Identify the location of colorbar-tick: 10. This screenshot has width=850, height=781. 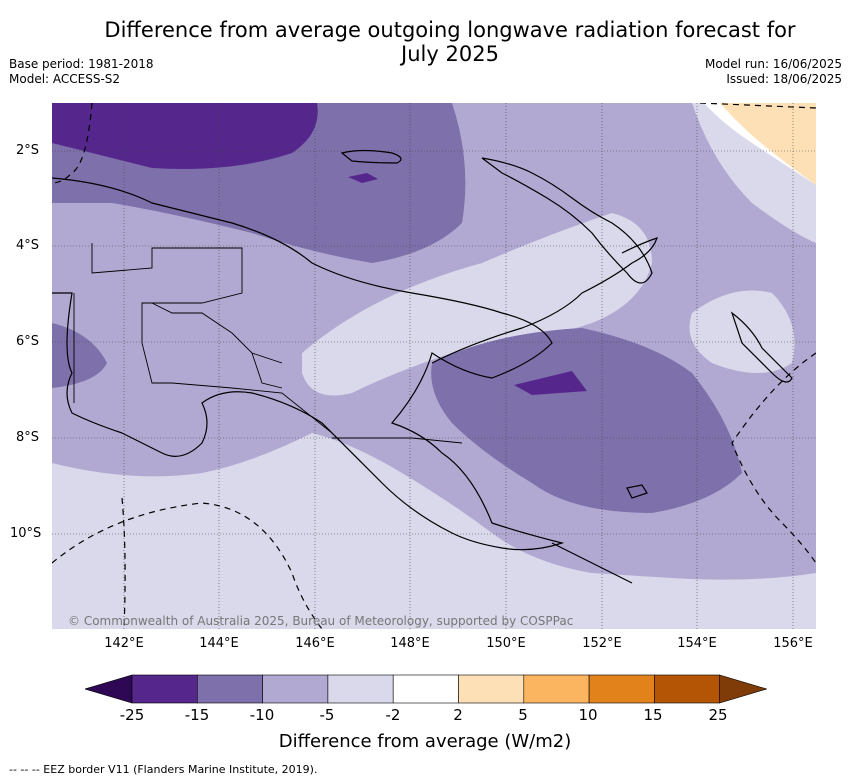
(588, 715).